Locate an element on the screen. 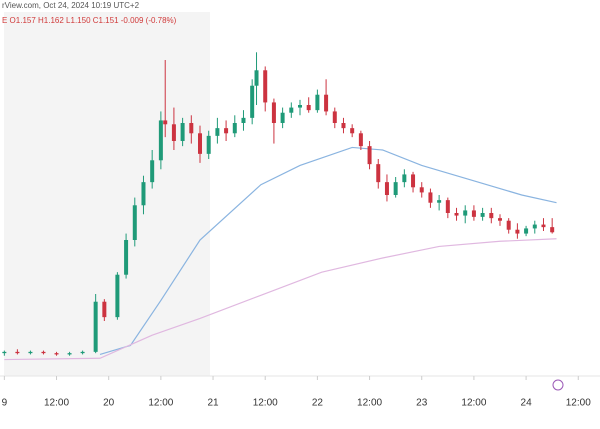 The height and width of the screenshot is (429, 600). header-source: rView.com, Oct 24, 2024 10:19 UTC+2 is located at coordinates (71, 5).